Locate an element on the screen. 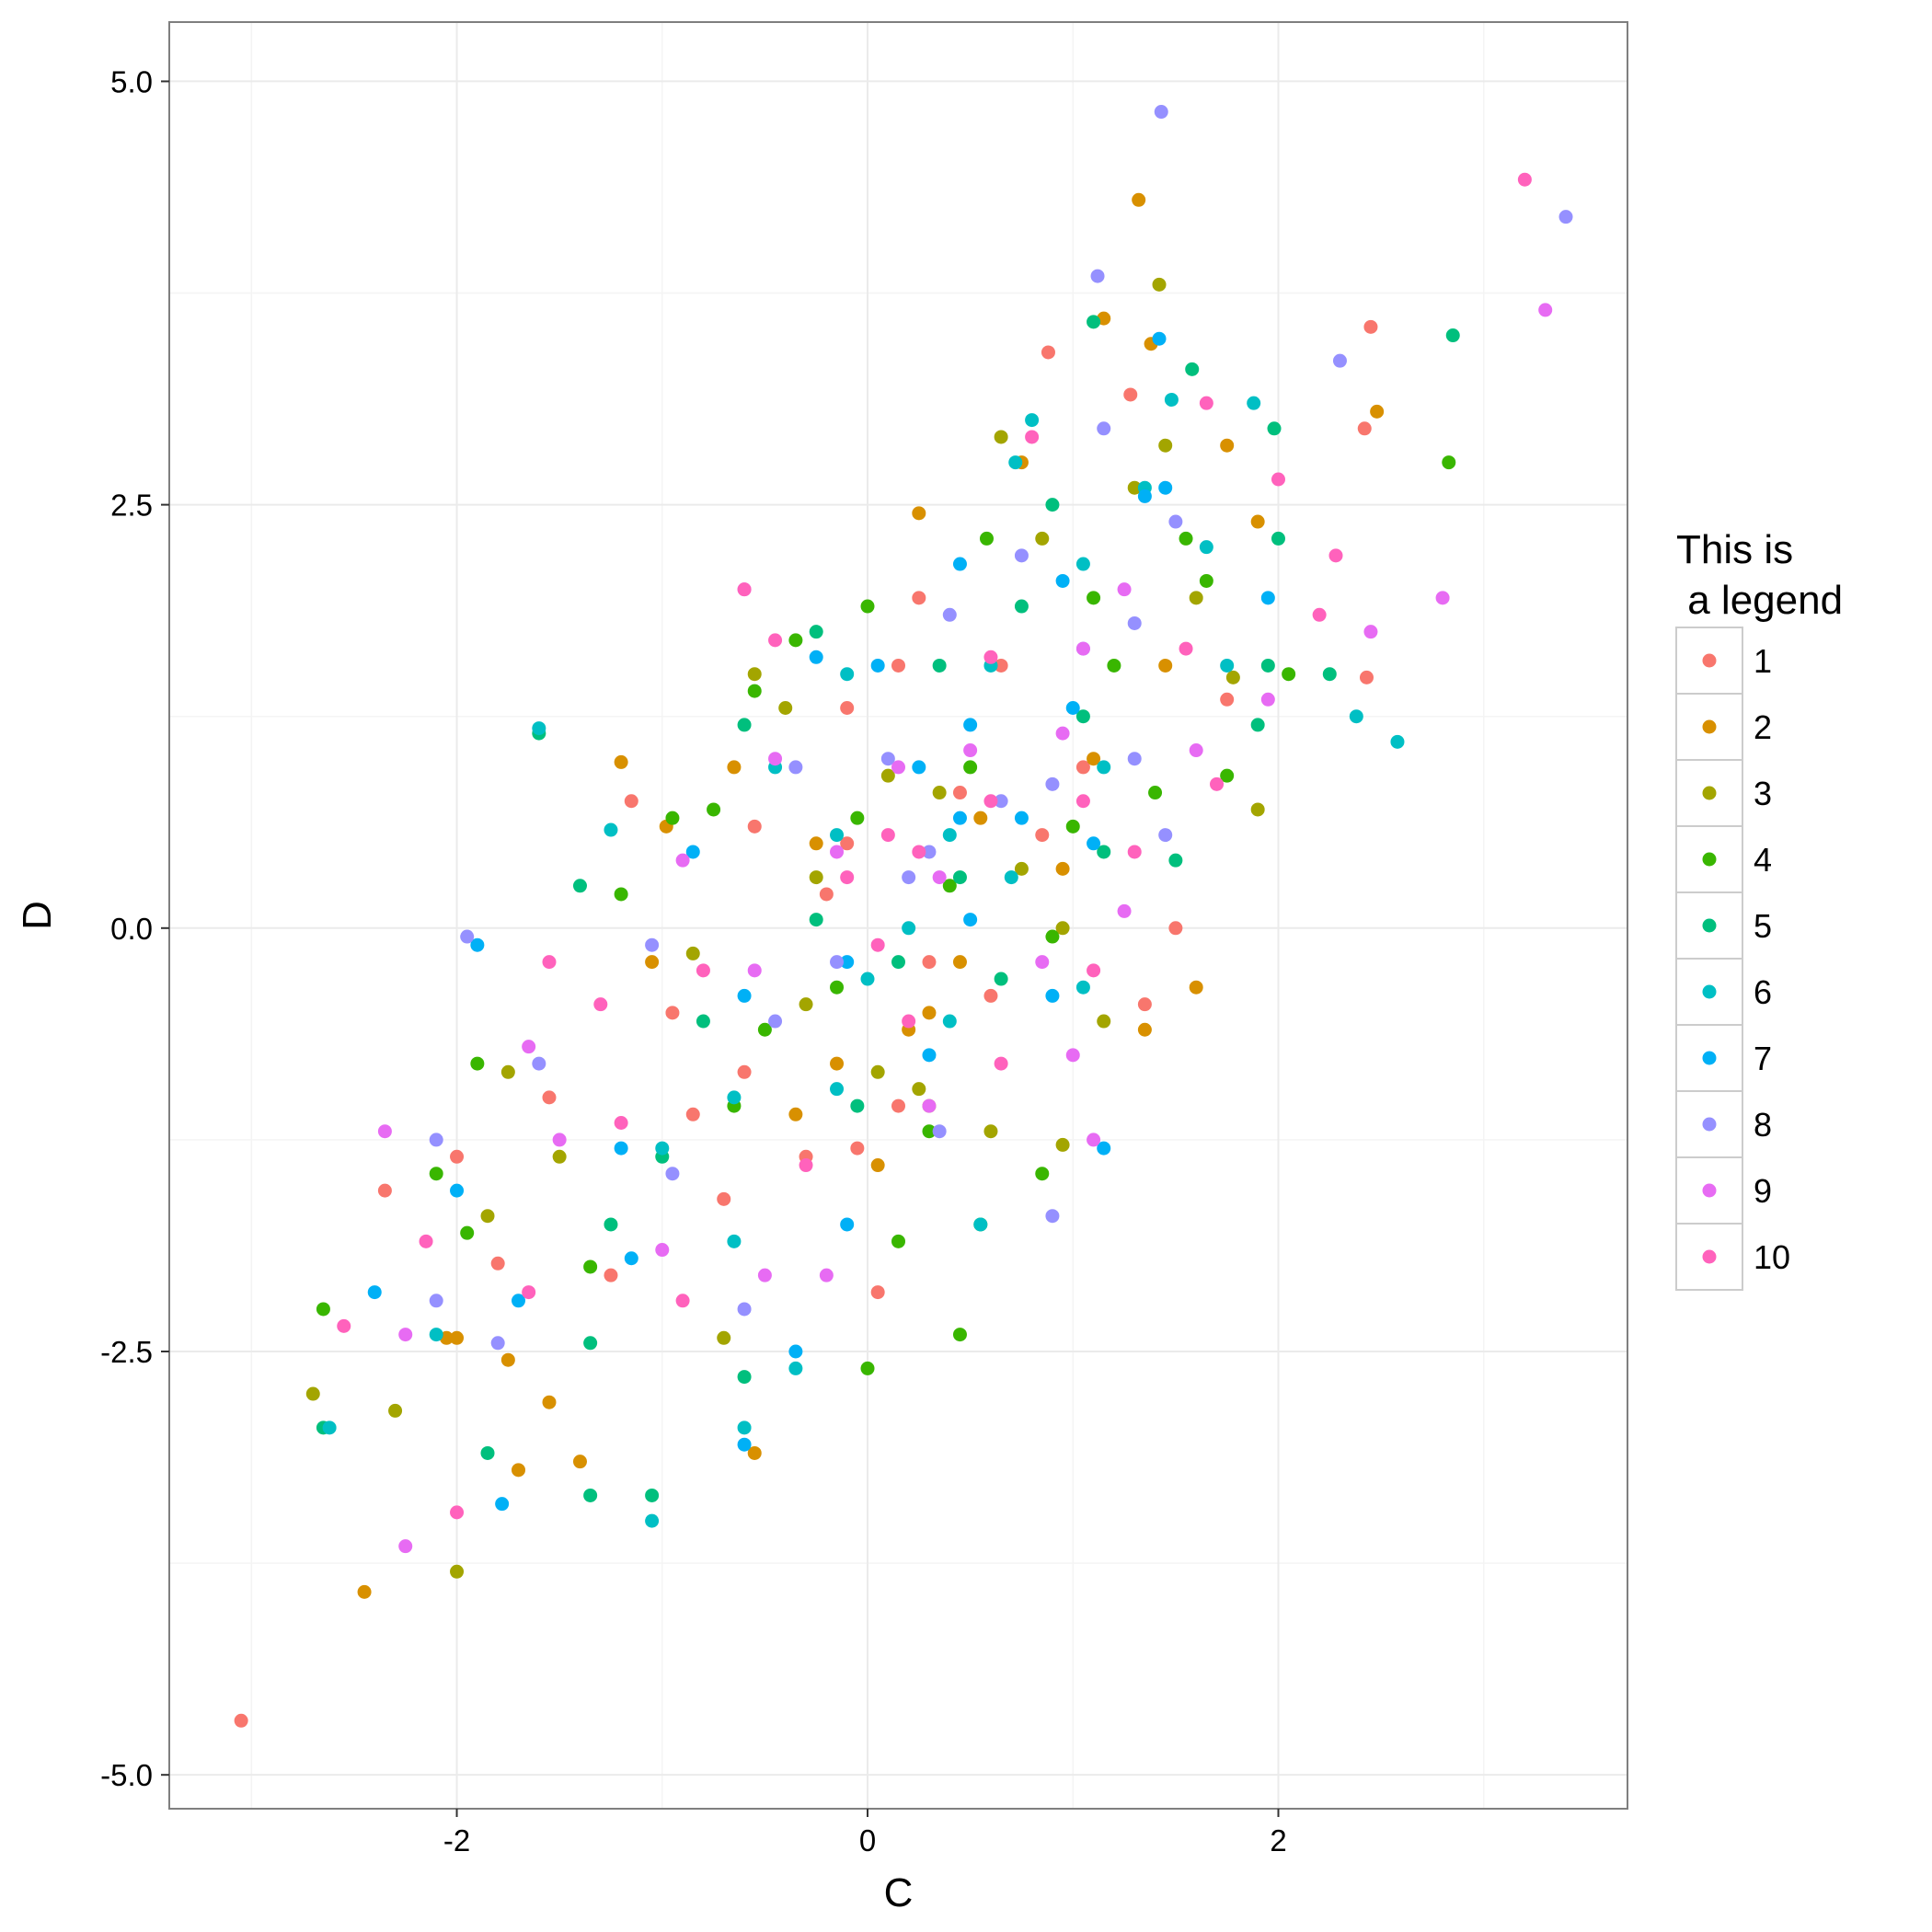  x-axis-ticks: -2 0 2 is located at coordinates (865, 1833).